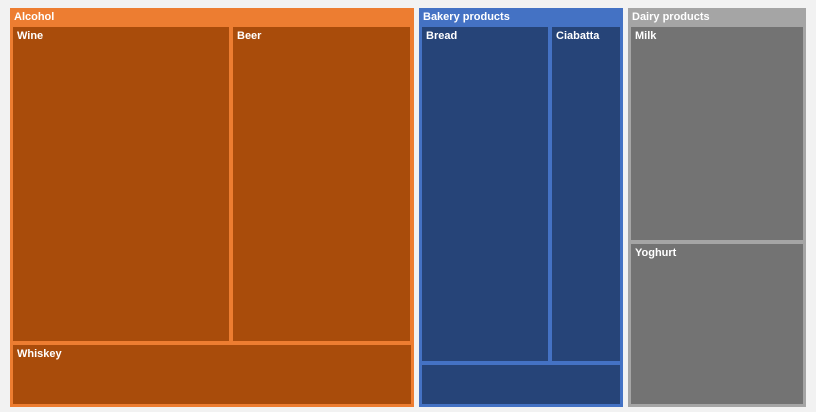  What do you see at coordinates (39, 354) in the screenshot?
I see `cell-label: Whiskey` at bounding box center [39, 354].